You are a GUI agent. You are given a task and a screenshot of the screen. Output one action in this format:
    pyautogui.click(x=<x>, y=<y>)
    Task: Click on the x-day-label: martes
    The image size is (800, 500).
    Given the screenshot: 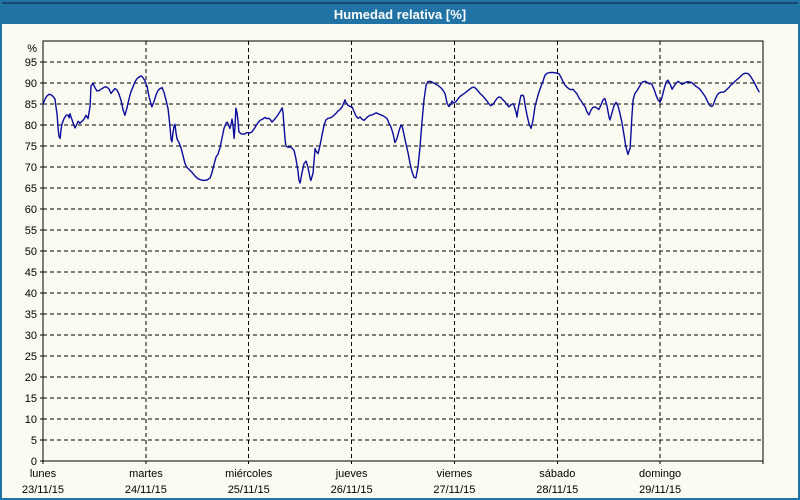 What is the action you would take?
    pyautogui.click(x=146, y=474)
    